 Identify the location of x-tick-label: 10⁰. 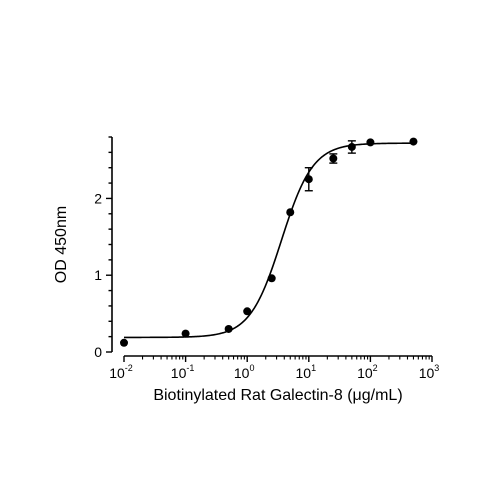
(244, 372).